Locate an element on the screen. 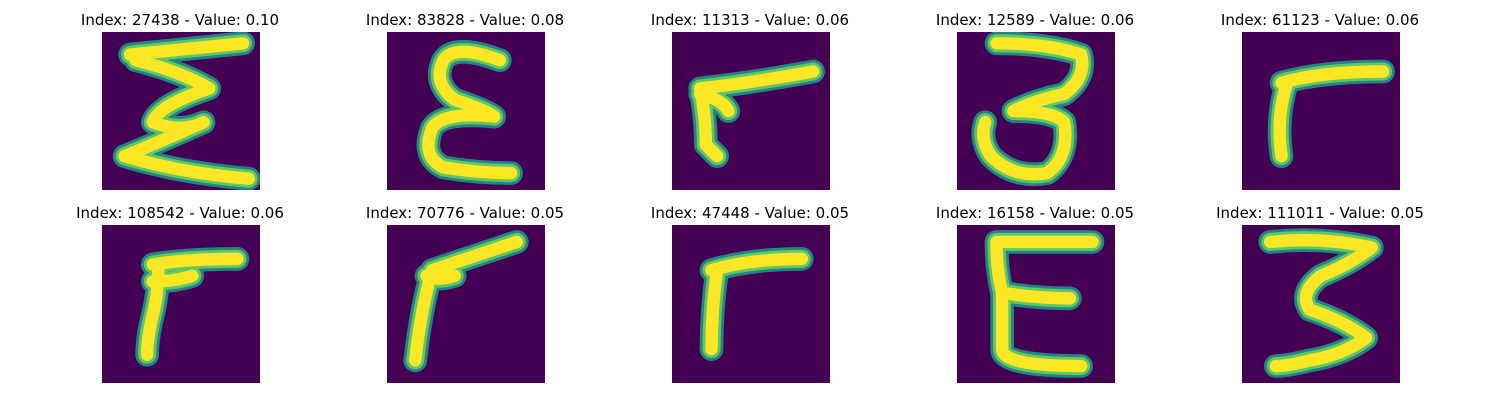 This screenshot has height=400, width=1500. image-panel: Index: 12589 - Value: 0.06 is located at coordinates (1035, 102).